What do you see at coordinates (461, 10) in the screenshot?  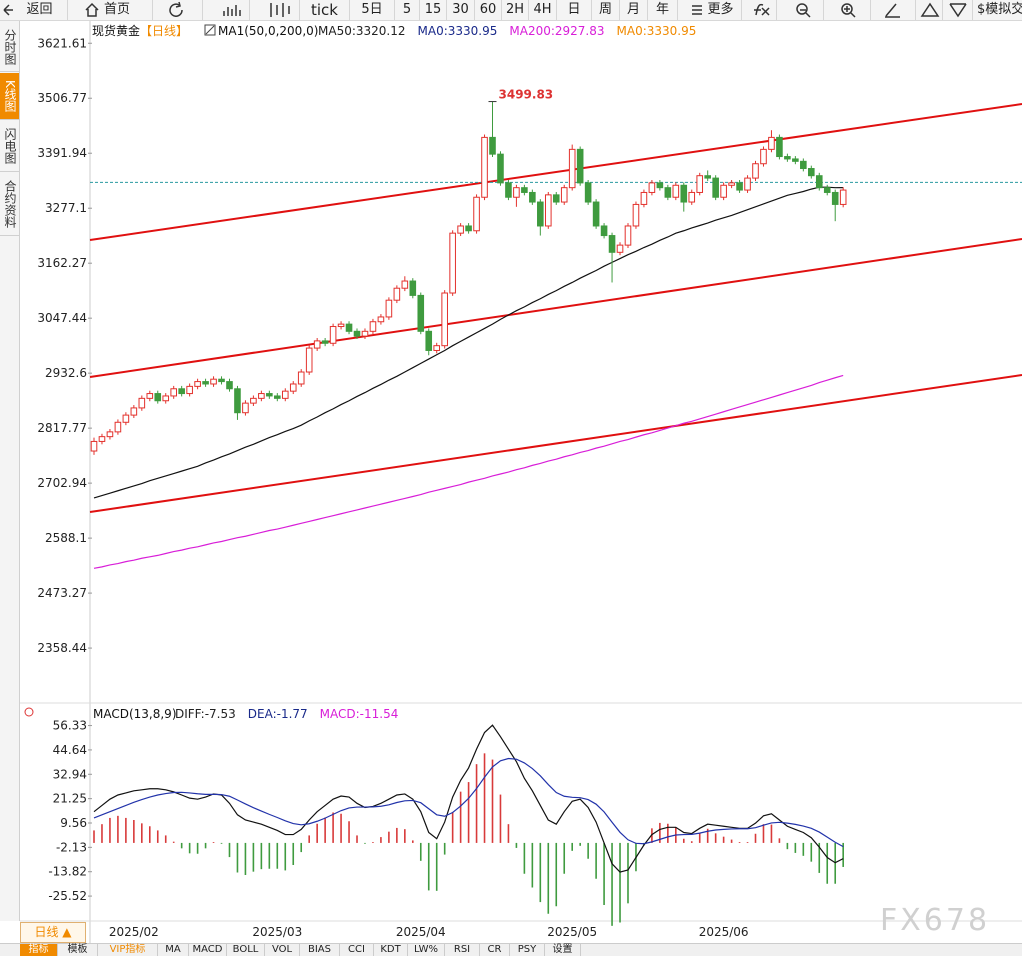 I see `toolbar-button: 30` at bounding box center [461, 10].